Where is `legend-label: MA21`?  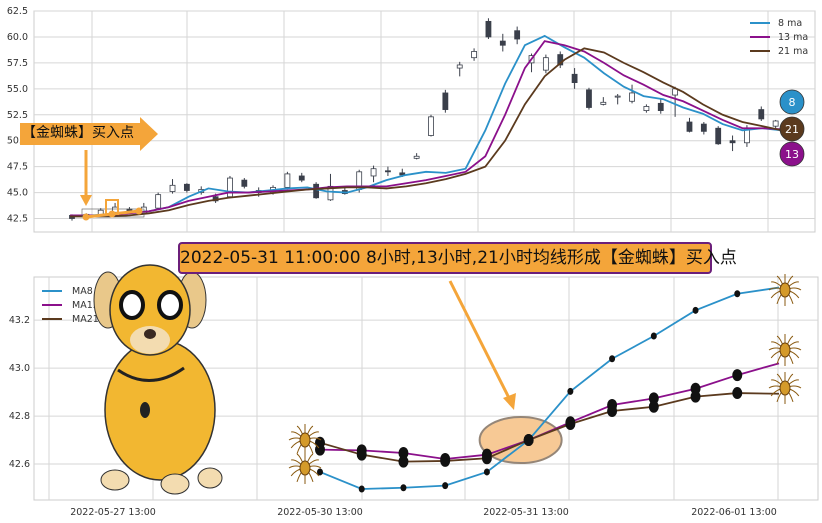
legend-label: MA21 is located at coordinates (85, 319).